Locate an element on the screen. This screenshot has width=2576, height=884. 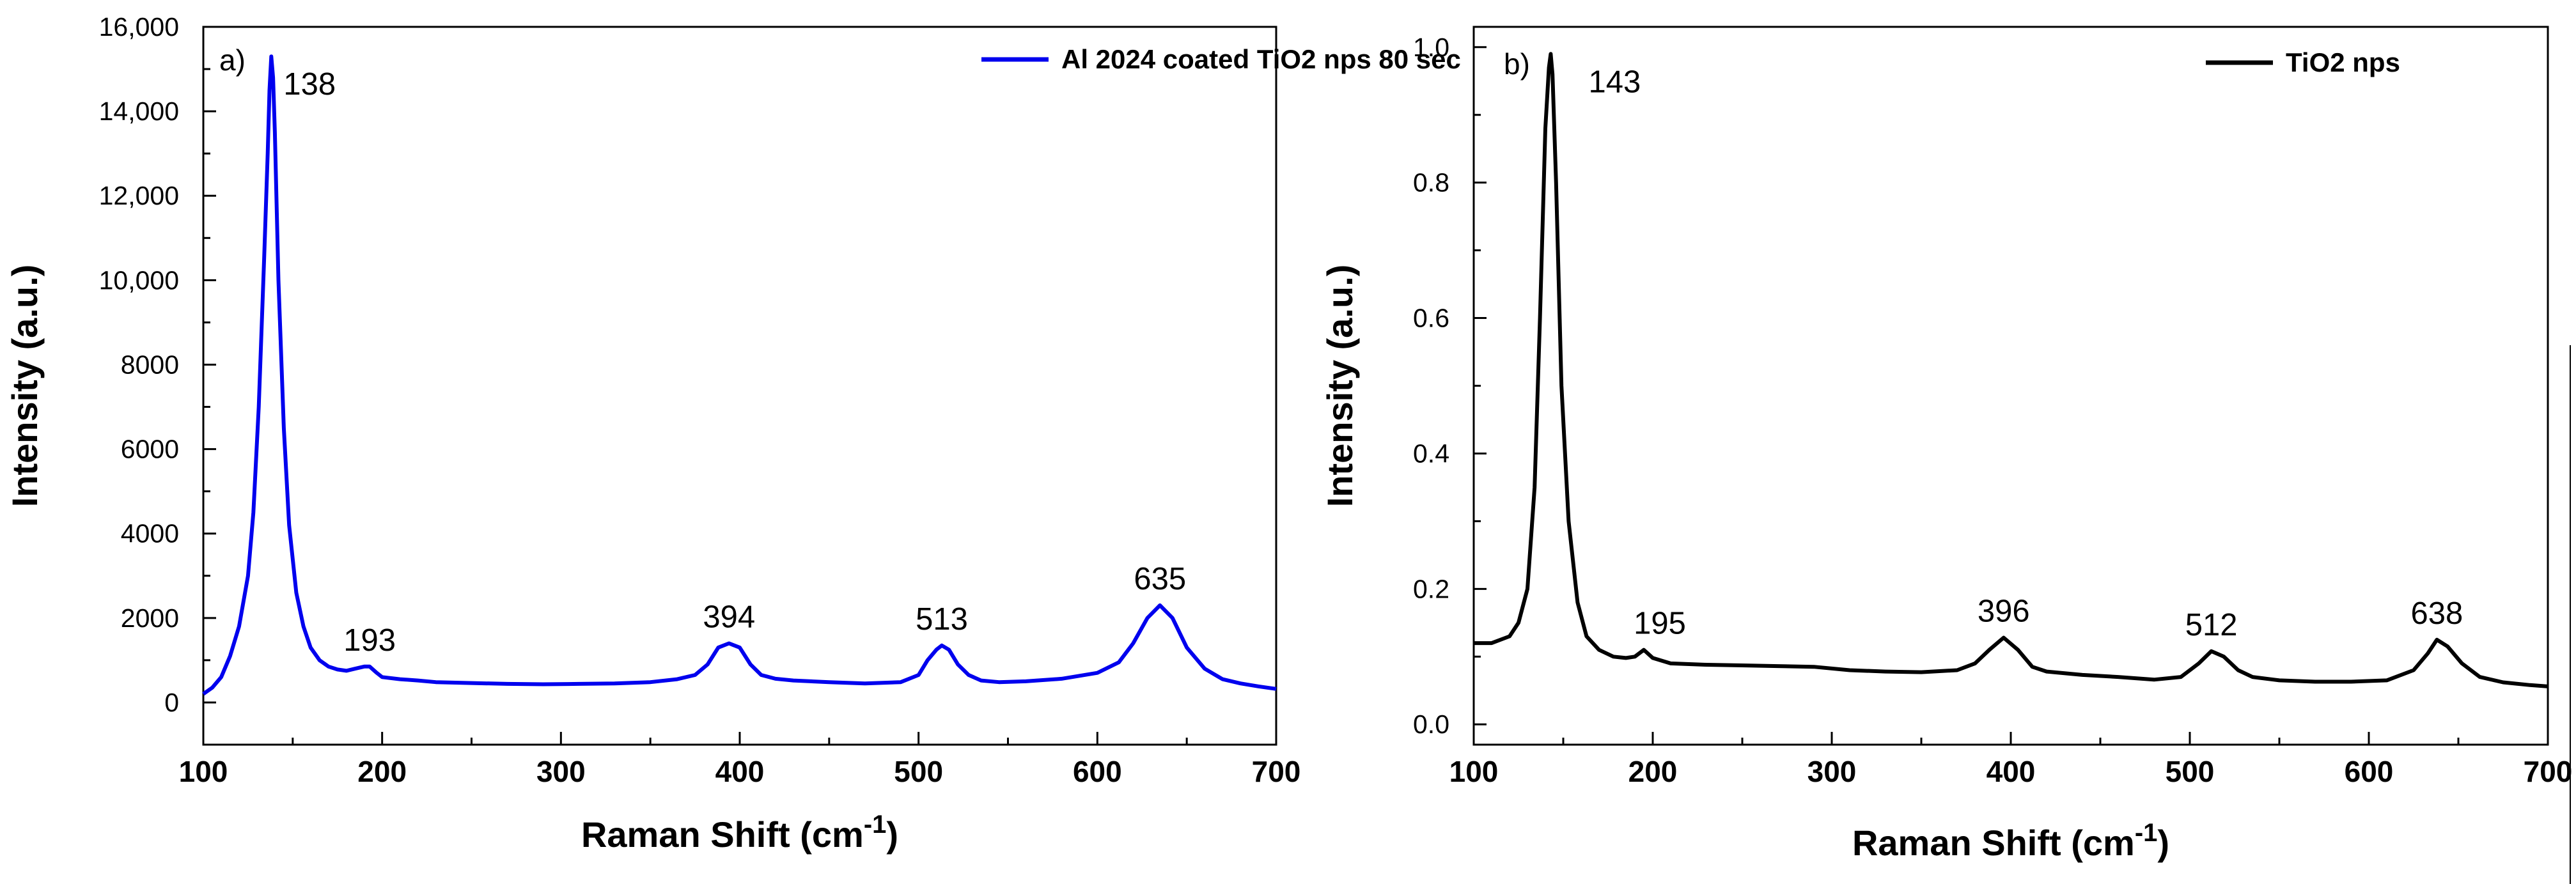
peak-label: 138 is located at coordinates (309, 84).